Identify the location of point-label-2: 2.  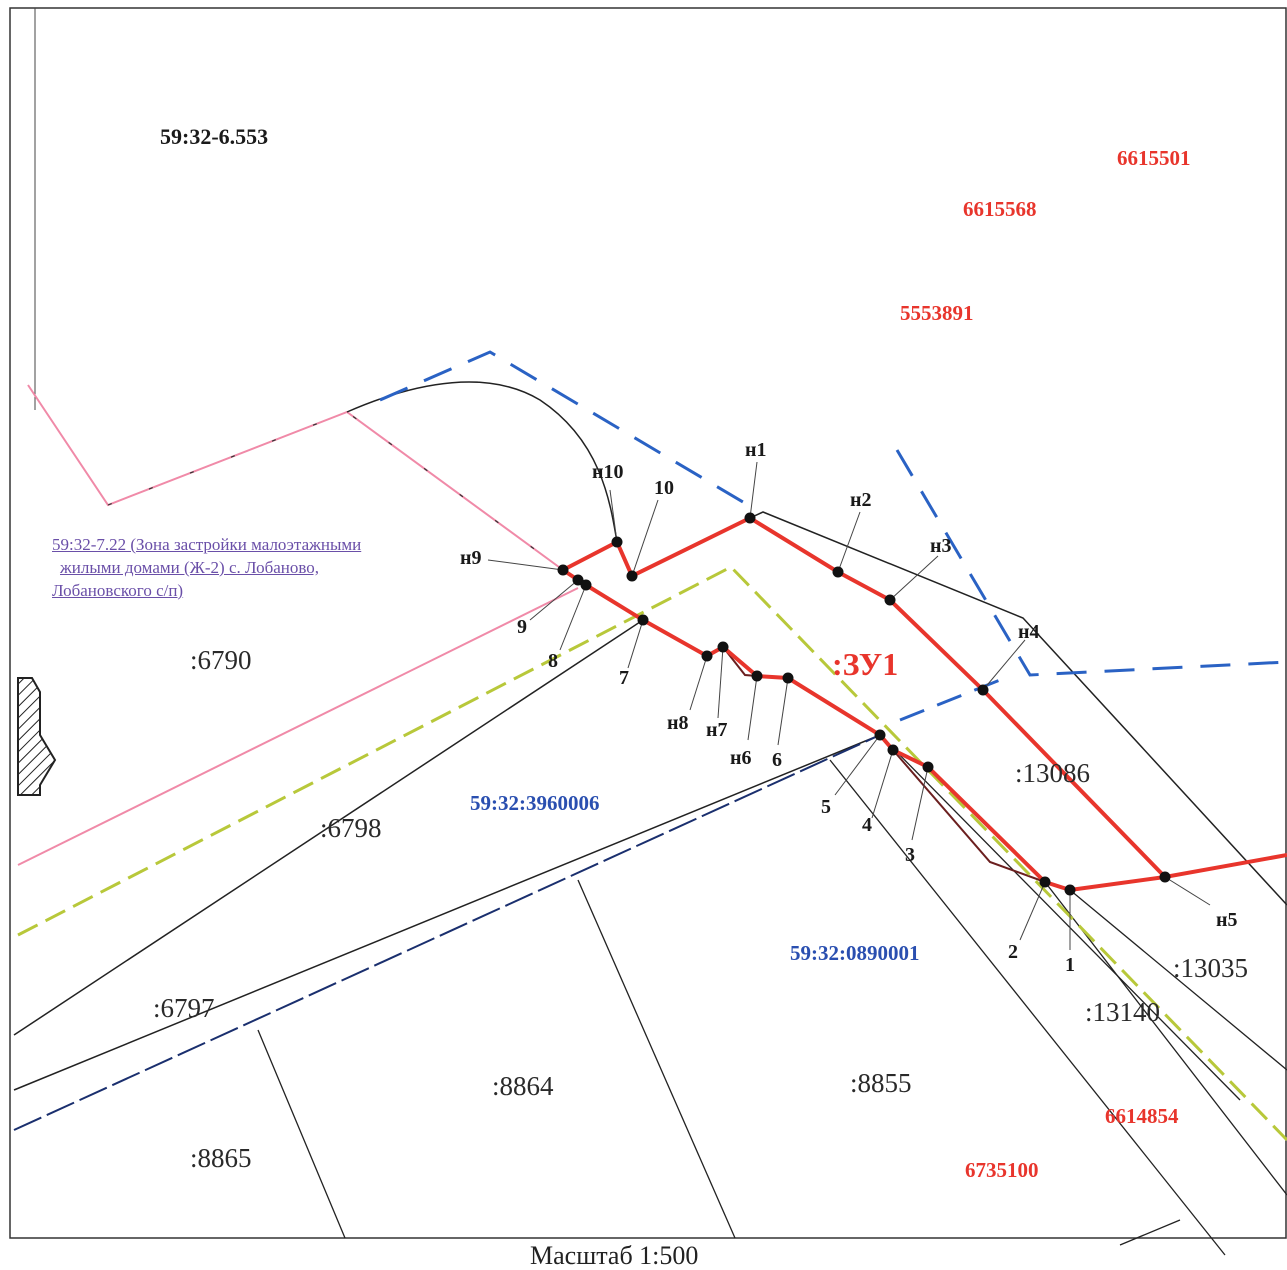
(1013, 952).